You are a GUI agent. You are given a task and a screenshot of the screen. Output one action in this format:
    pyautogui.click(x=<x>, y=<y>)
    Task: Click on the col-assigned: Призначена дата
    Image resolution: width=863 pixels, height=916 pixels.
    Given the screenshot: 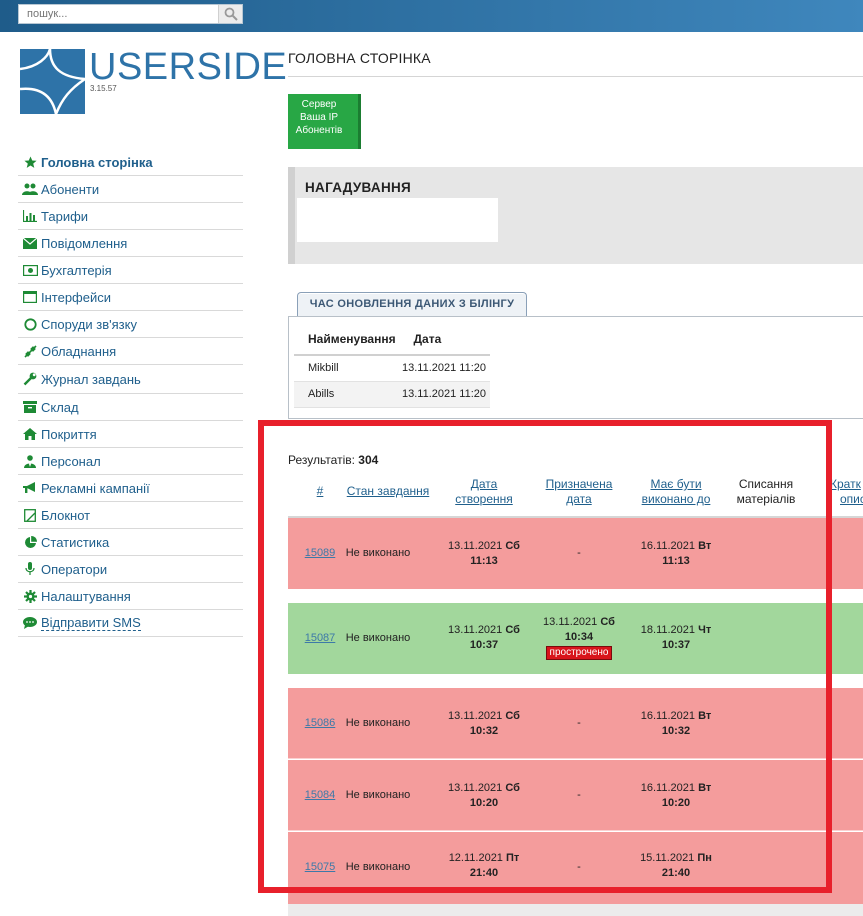 What is the action you would take?
    pyautogui.click(x=579, y=492)
    